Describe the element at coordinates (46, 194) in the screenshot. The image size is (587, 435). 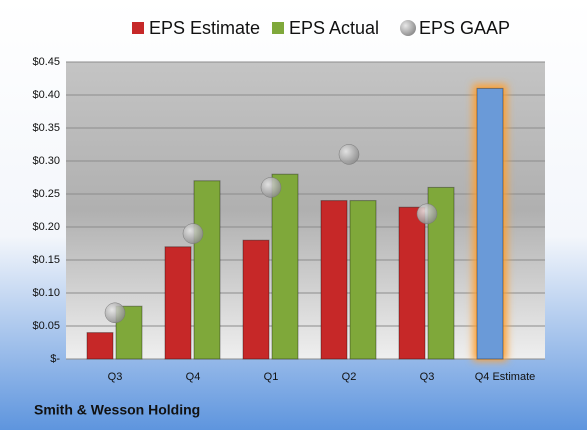
I see `y-tick-label: $0.25` at that location.